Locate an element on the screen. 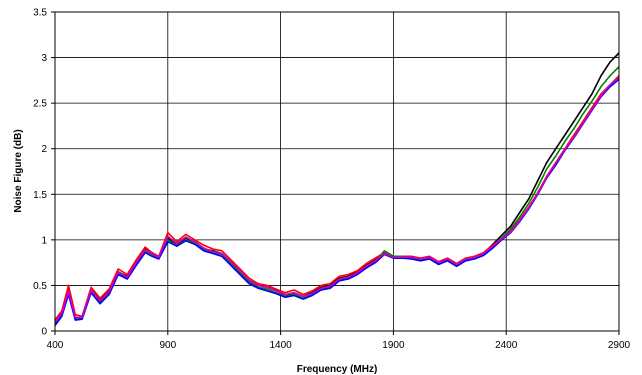  y-tick-label: 1.5 is located at coordinates (40, 195).